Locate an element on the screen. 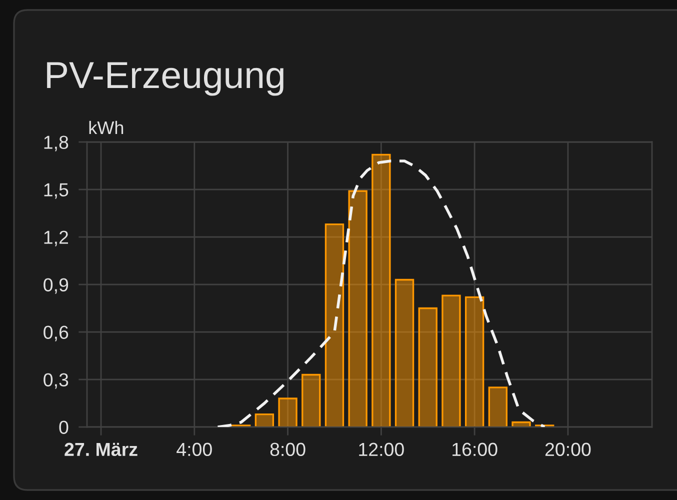 This screenshot has width=677, height=500. x-tick-label: 4:00 is located at coordinates (194, 449).